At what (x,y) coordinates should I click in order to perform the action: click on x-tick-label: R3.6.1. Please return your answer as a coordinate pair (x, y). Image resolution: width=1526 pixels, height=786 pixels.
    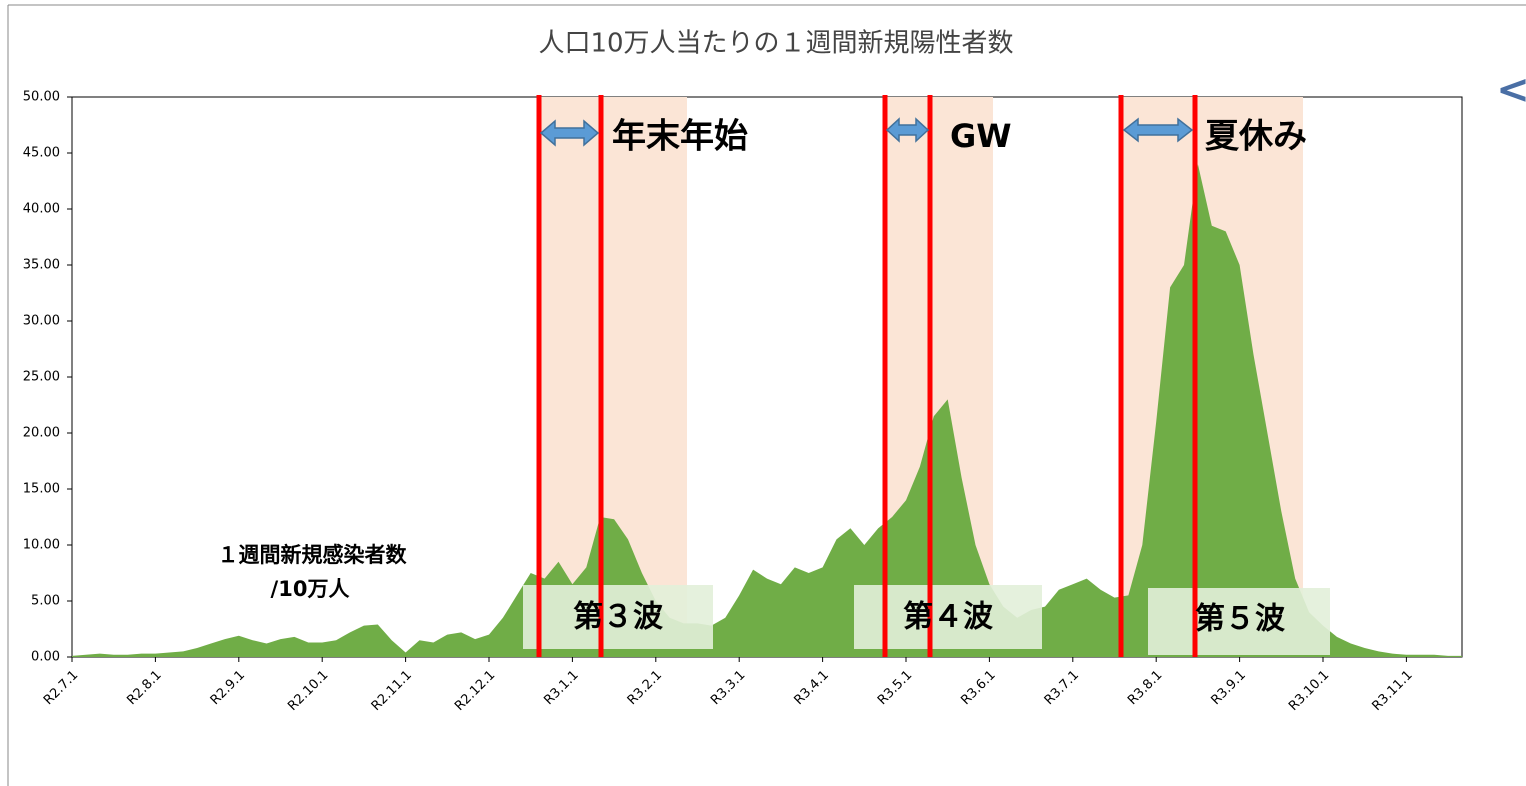
    Looking at the image, I should click on (978, 688).